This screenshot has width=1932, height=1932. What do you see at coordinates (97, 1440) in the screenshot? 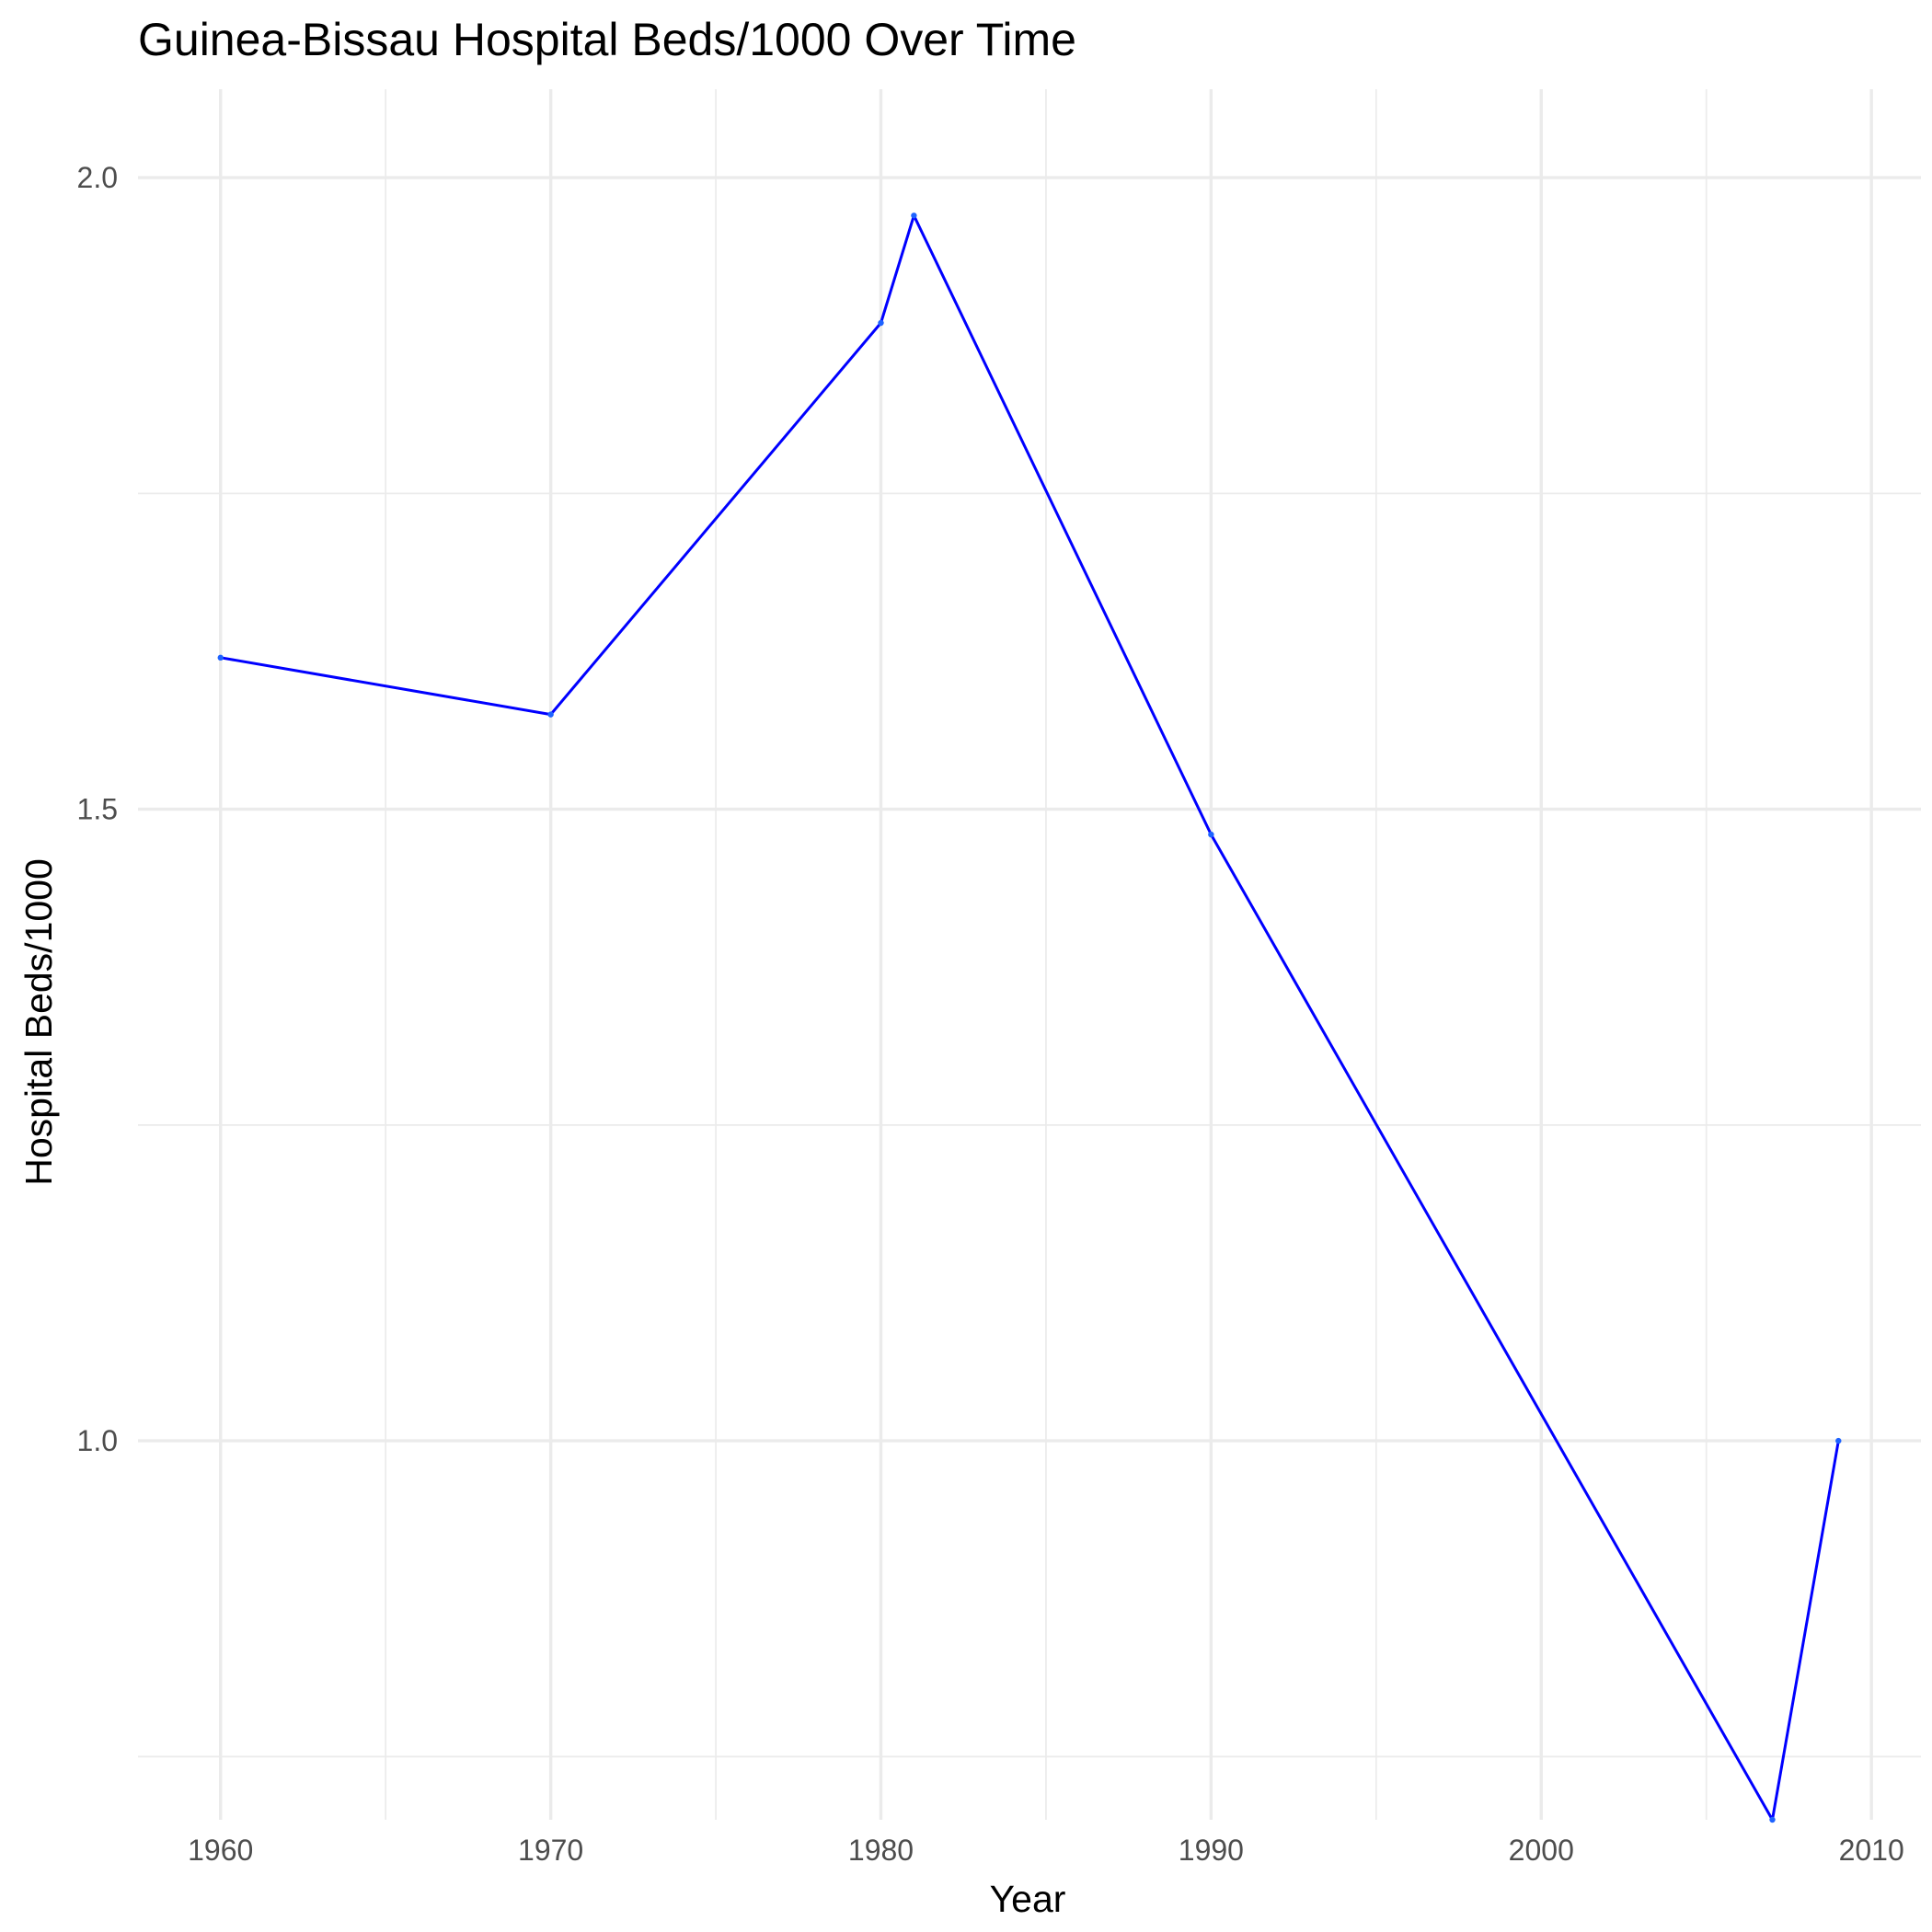
I see `y-tick-label: 1.0` at bounding box center [97, 1440].